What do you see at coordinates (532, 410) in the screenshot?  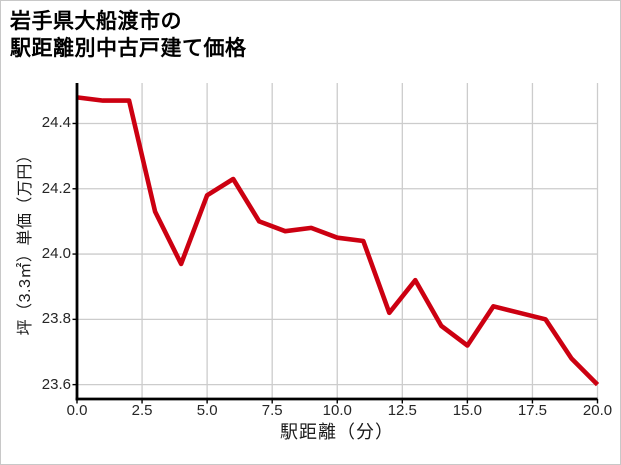 I see `x-tick-label: 17.5` at bounding box center [532, 410].